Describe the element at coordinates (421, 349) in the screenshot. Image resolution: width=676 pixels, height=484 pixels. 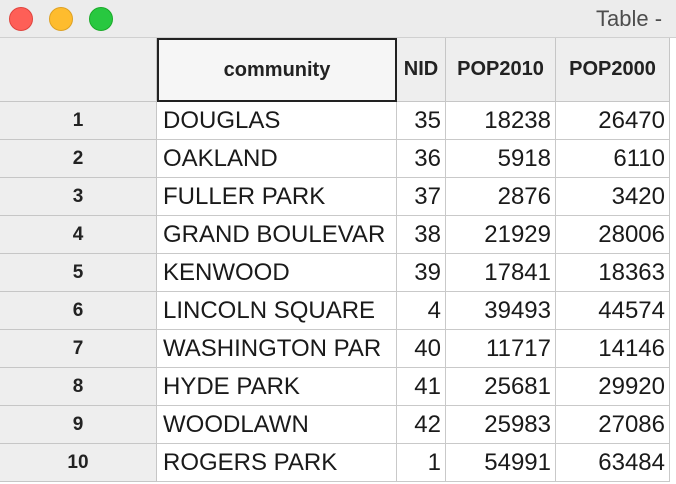
I see `table-cell-nid: 40` at that location.